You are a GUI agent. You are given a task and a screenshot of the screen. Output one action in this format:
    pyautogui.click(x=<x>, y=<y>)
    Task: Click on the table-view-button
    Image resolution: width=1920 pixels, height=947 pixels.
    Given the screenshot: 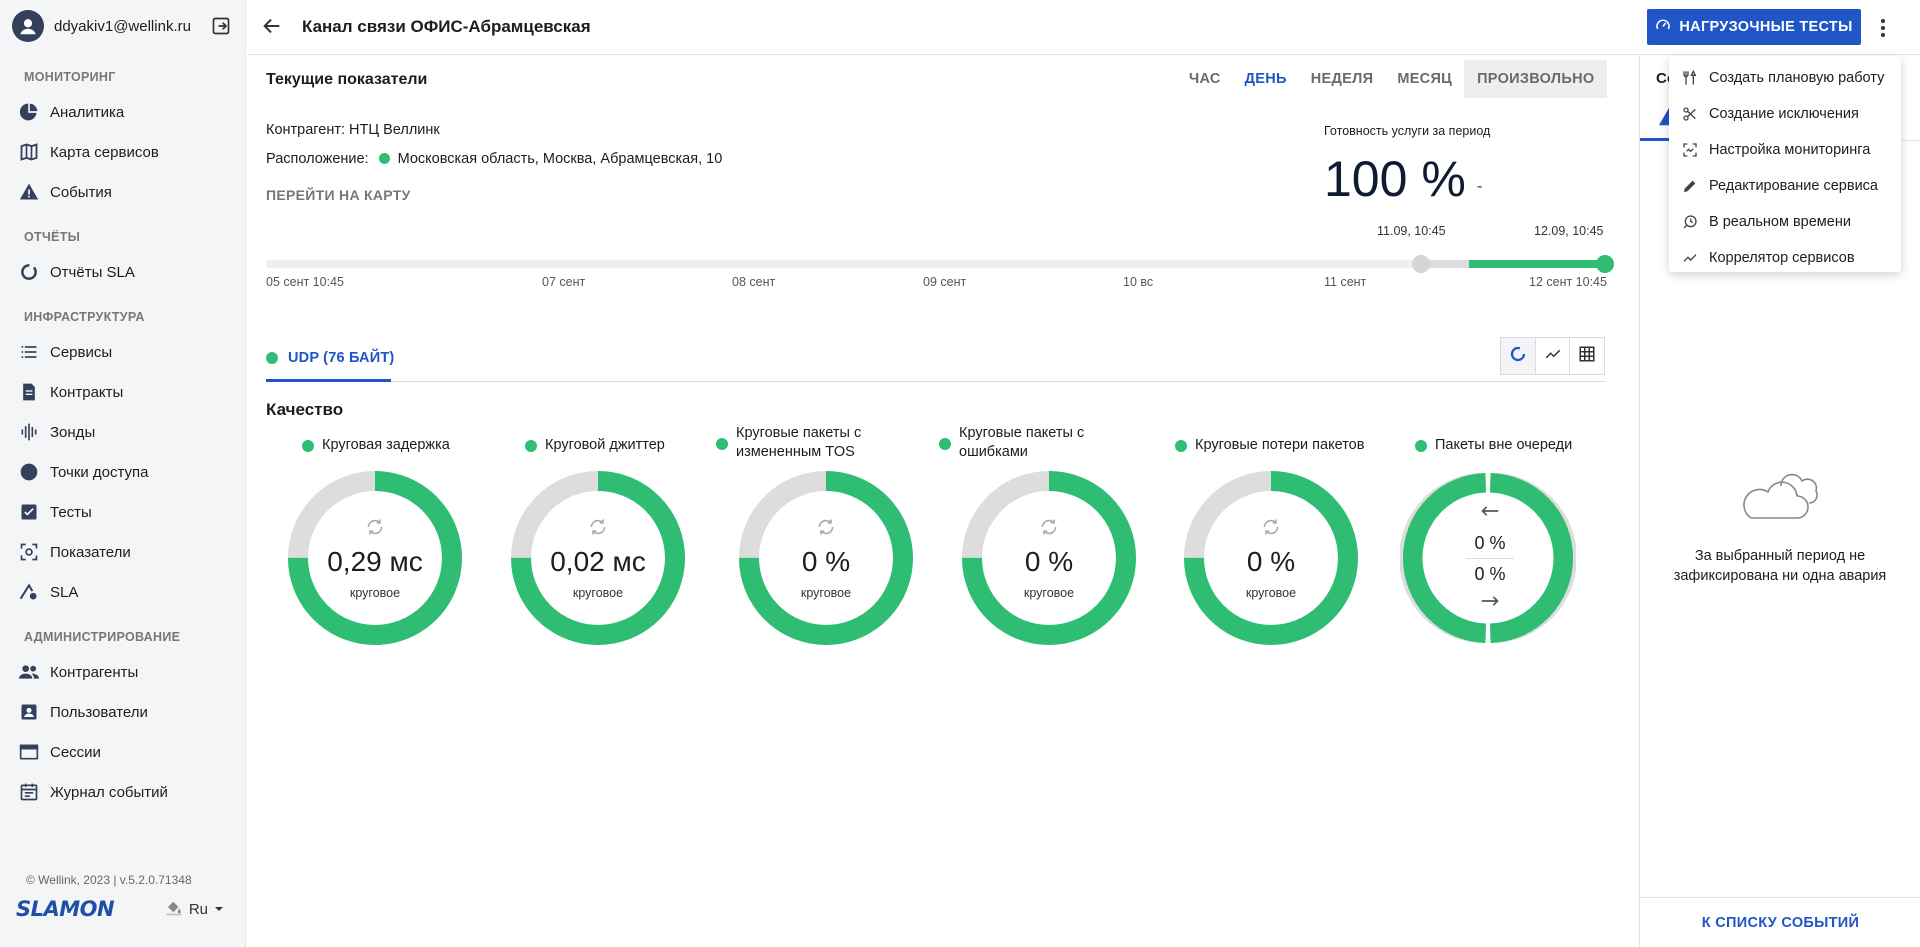 What is the action you would take?
    pyautogui.click(x=1587, y=356)
    